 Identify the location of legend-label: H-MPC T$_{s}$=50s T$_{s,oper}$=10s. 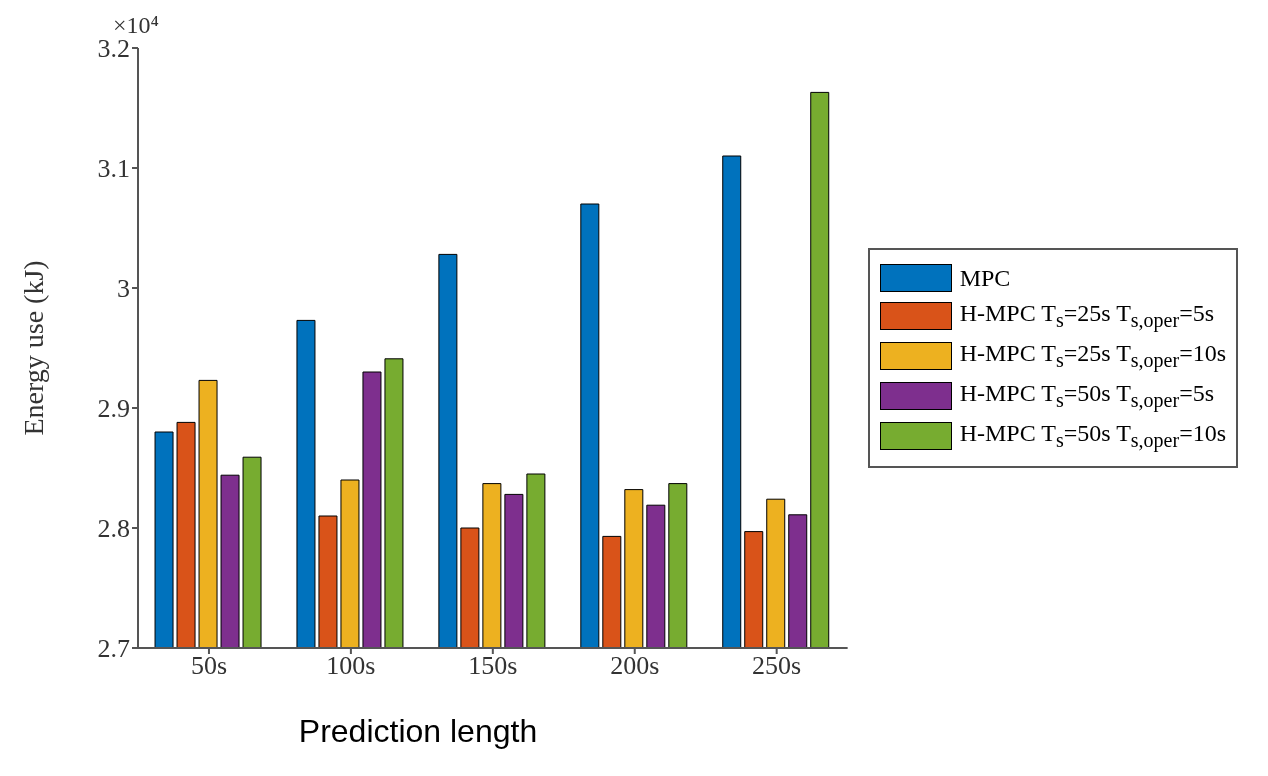
(1092, 435).